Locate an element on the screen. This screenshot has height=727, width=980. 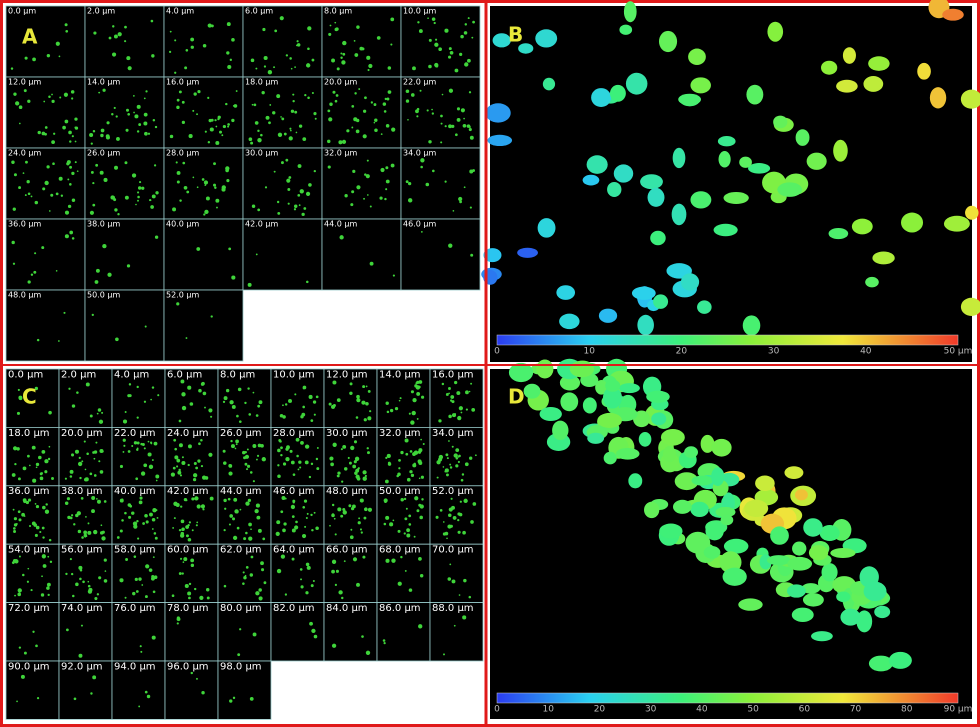
tile-label: 74.0 µm is located at coordinates (82, 608).